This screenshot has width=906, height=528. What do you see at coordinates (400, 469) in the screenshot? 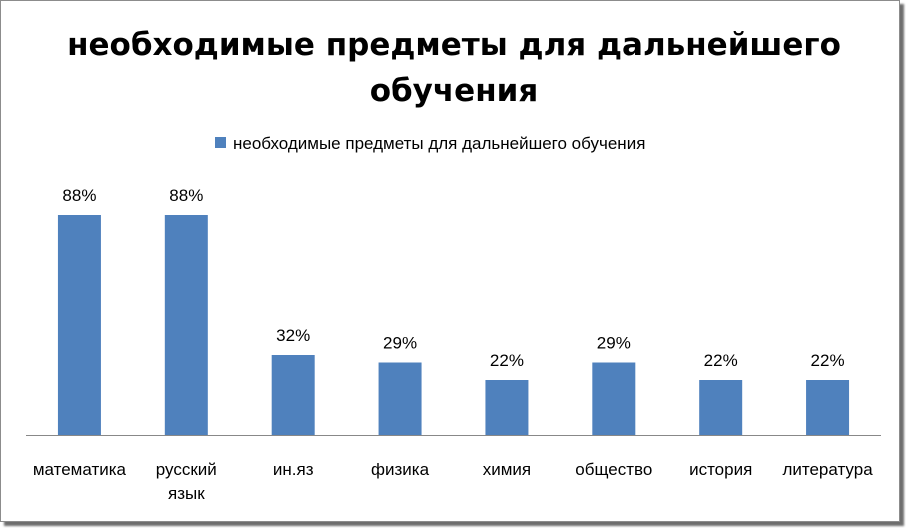
I see `category-label: физика` at bounding box center [400, 469].